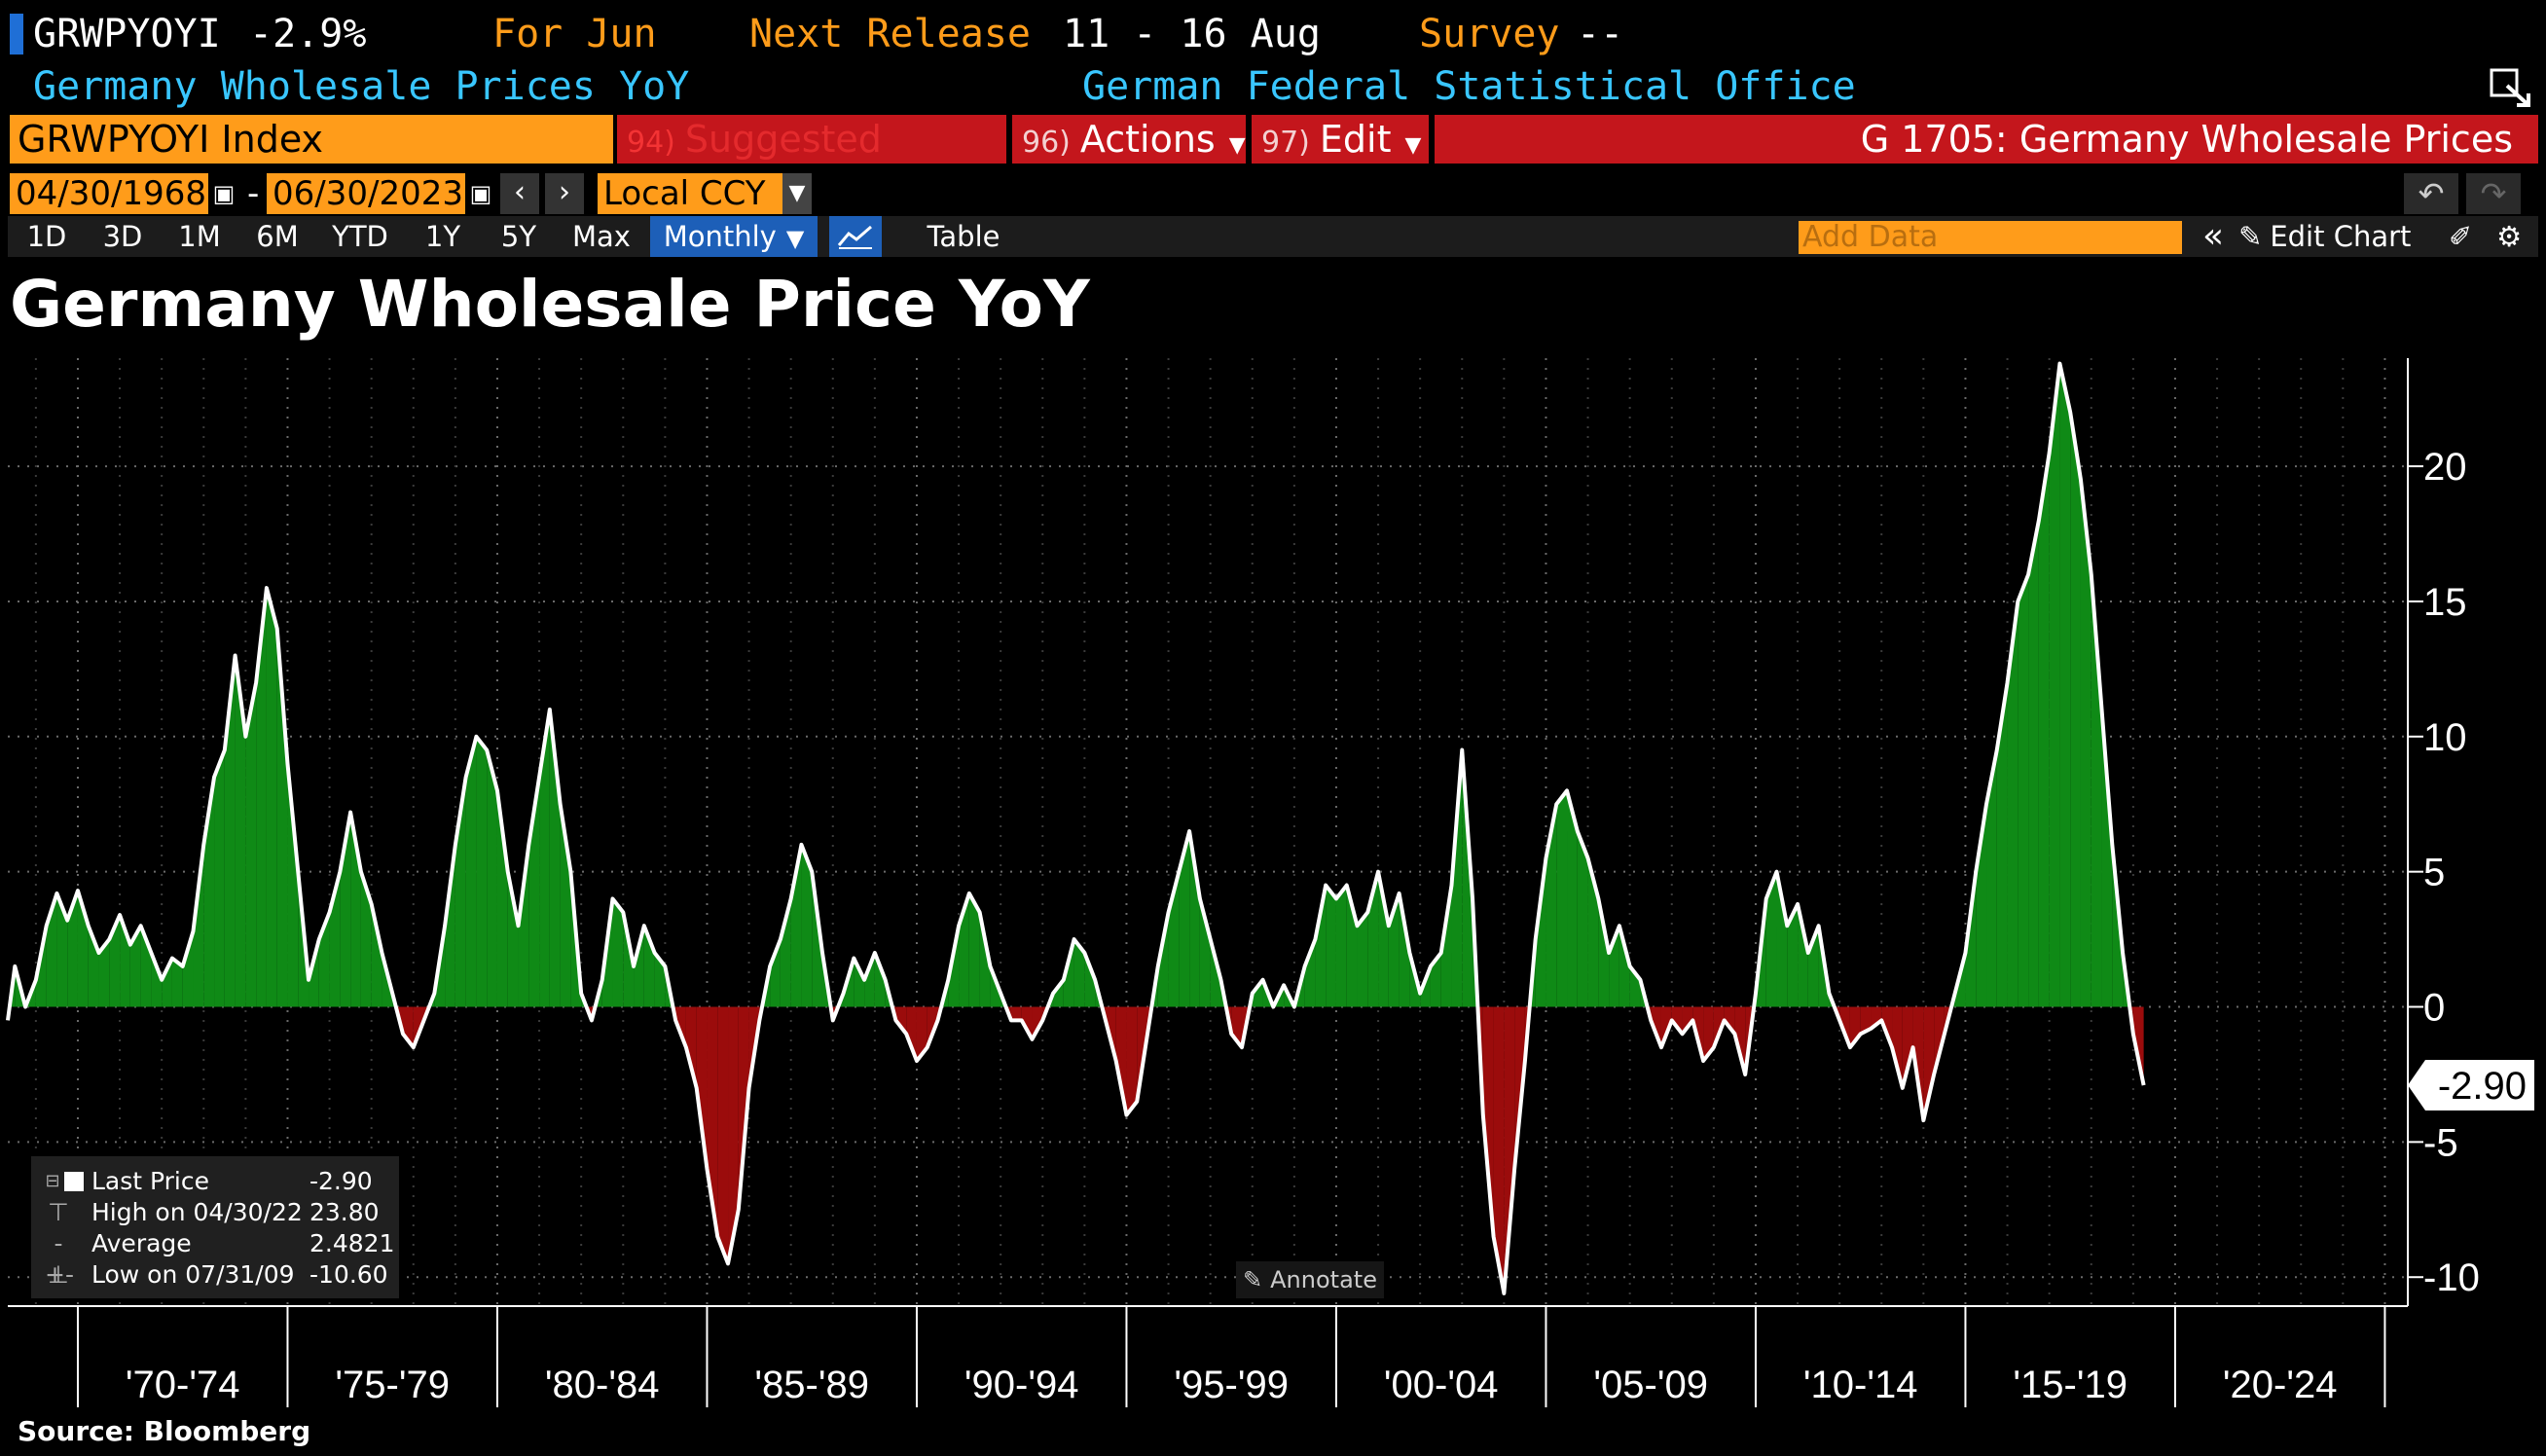 This screenshot has width=2546, height=1456. Describe the element at coordinates (109, 193) in the screenshot. I see `start-date-input: 04/30/1968` at that location.